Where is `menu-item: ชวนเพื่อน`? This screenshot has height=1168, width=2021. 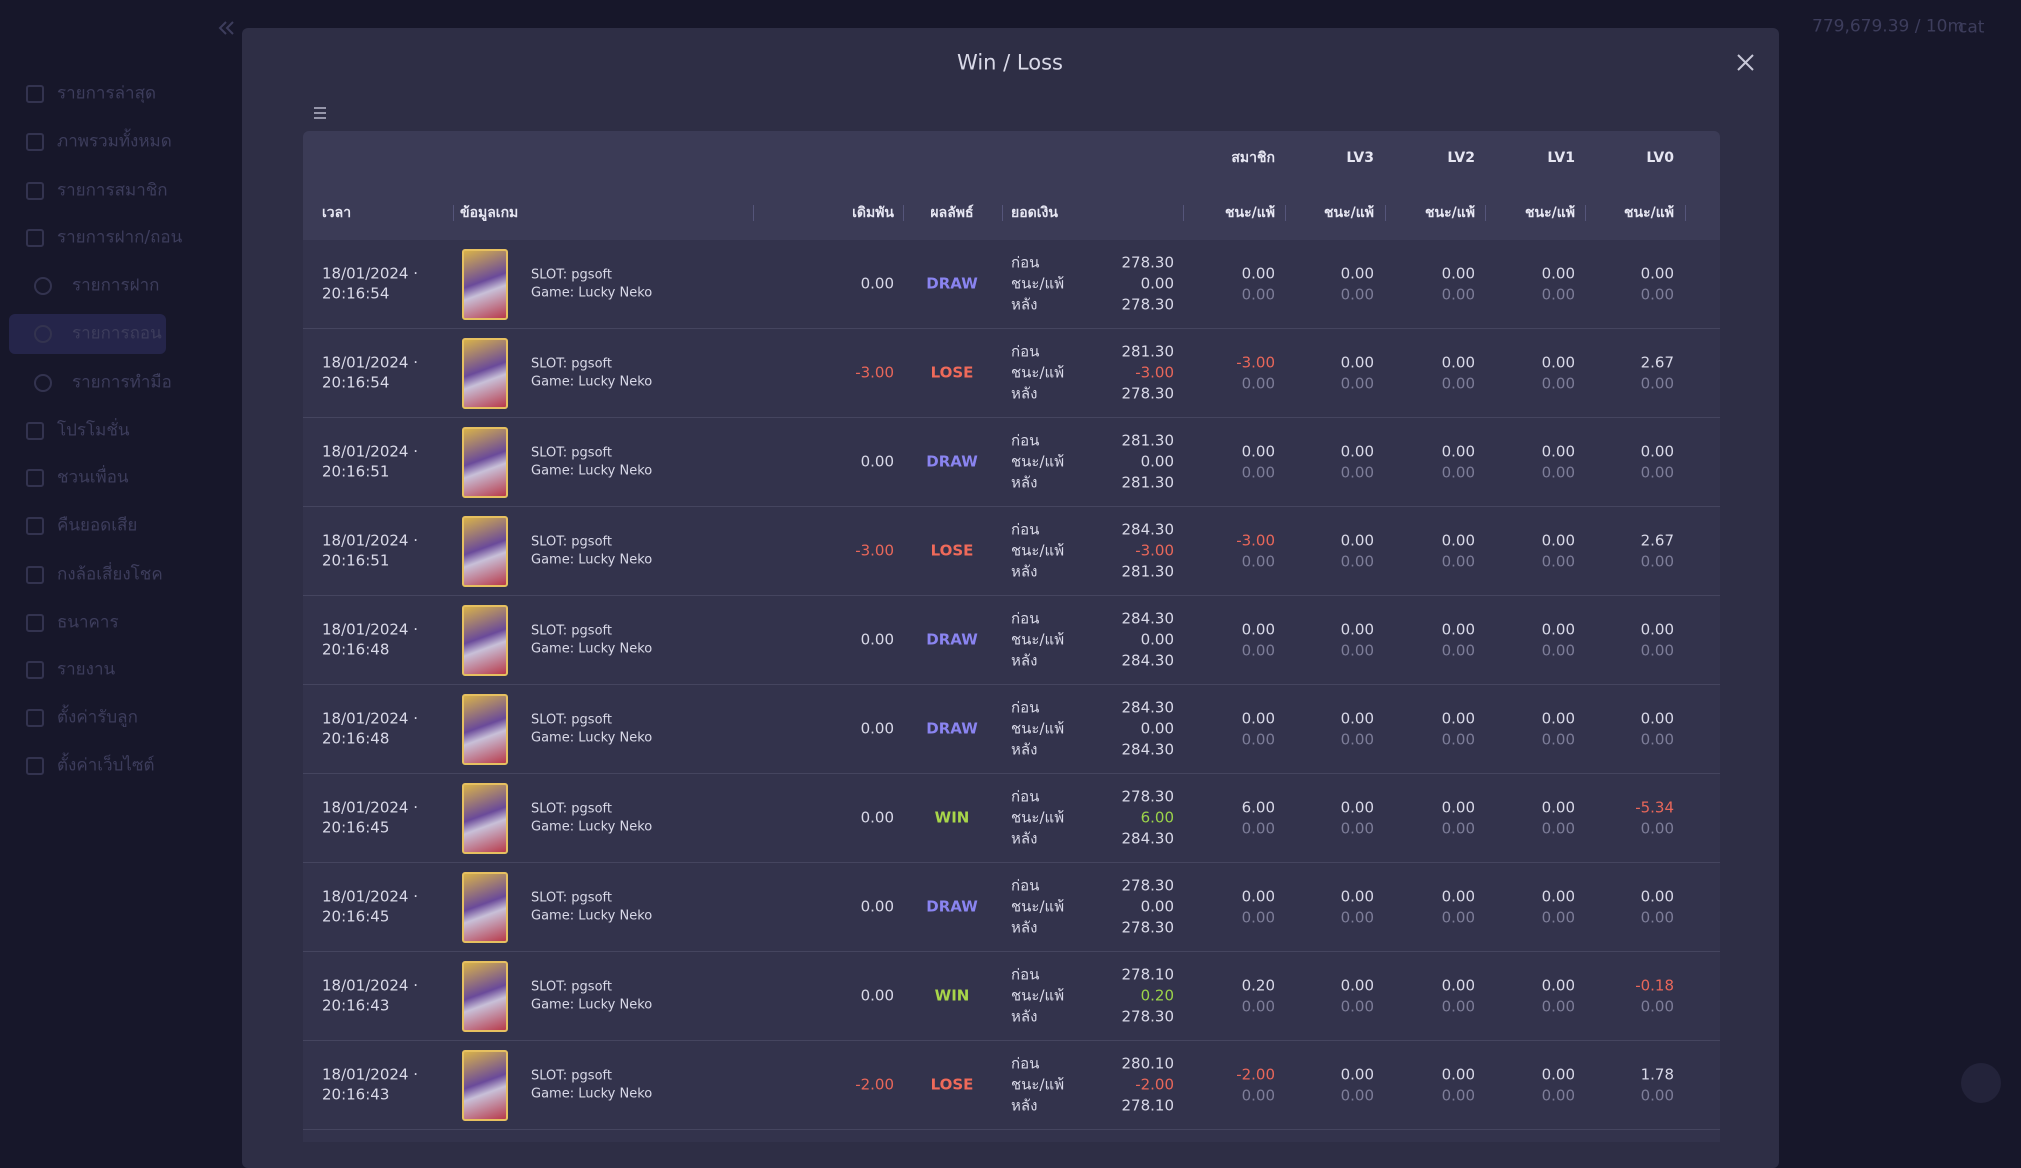 menu-item: ชวนเพื่อน is located at coordinates (93, 477).